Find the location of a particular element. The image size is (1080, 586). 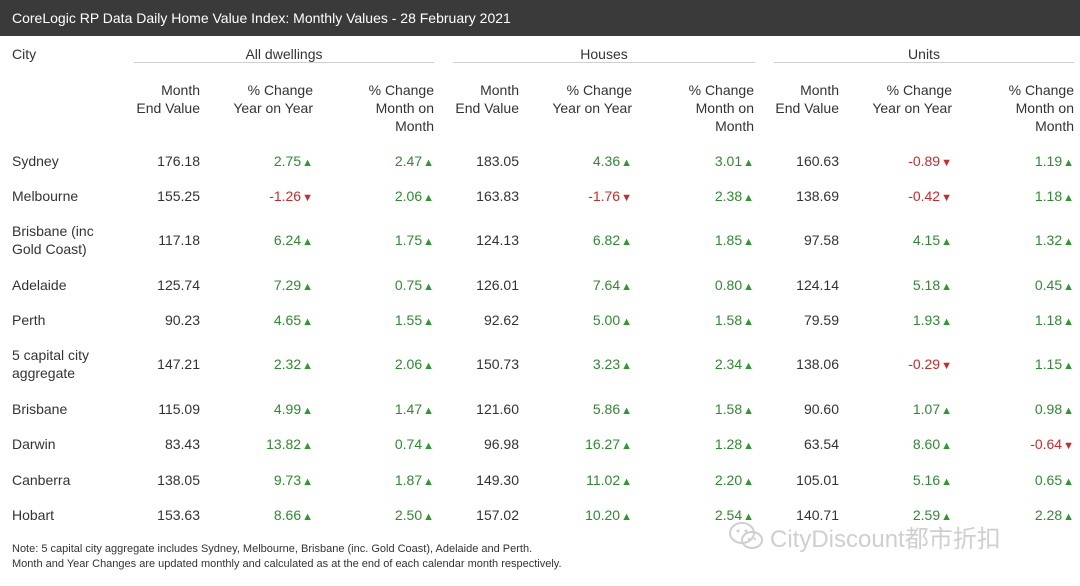

percent-change-cell: 1.32▲ is located at coordinates (1014, 241).